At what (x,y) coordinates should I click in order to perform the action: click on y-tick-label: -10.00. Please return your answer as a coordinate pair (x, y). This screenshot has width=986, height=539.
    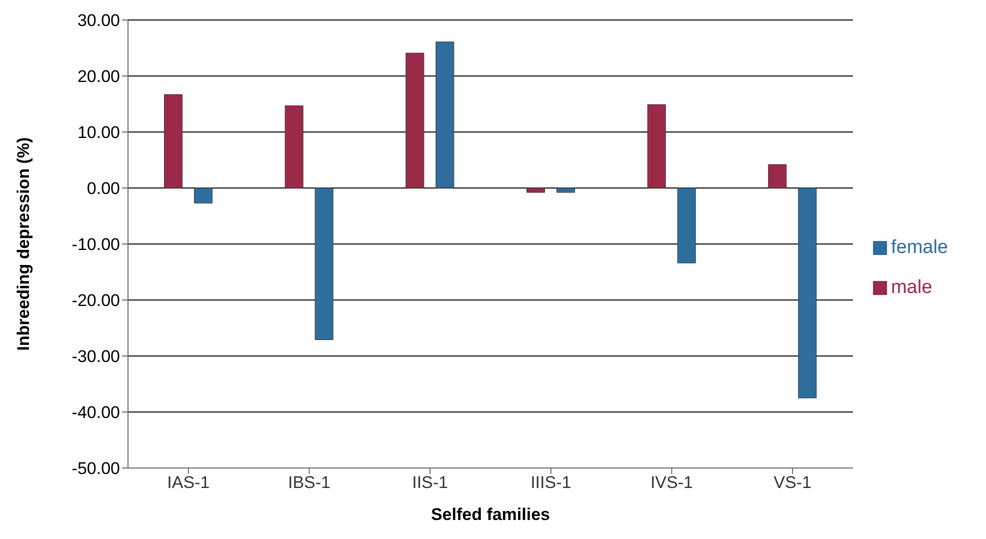
    Looking at the image, I should click on (96, 244).